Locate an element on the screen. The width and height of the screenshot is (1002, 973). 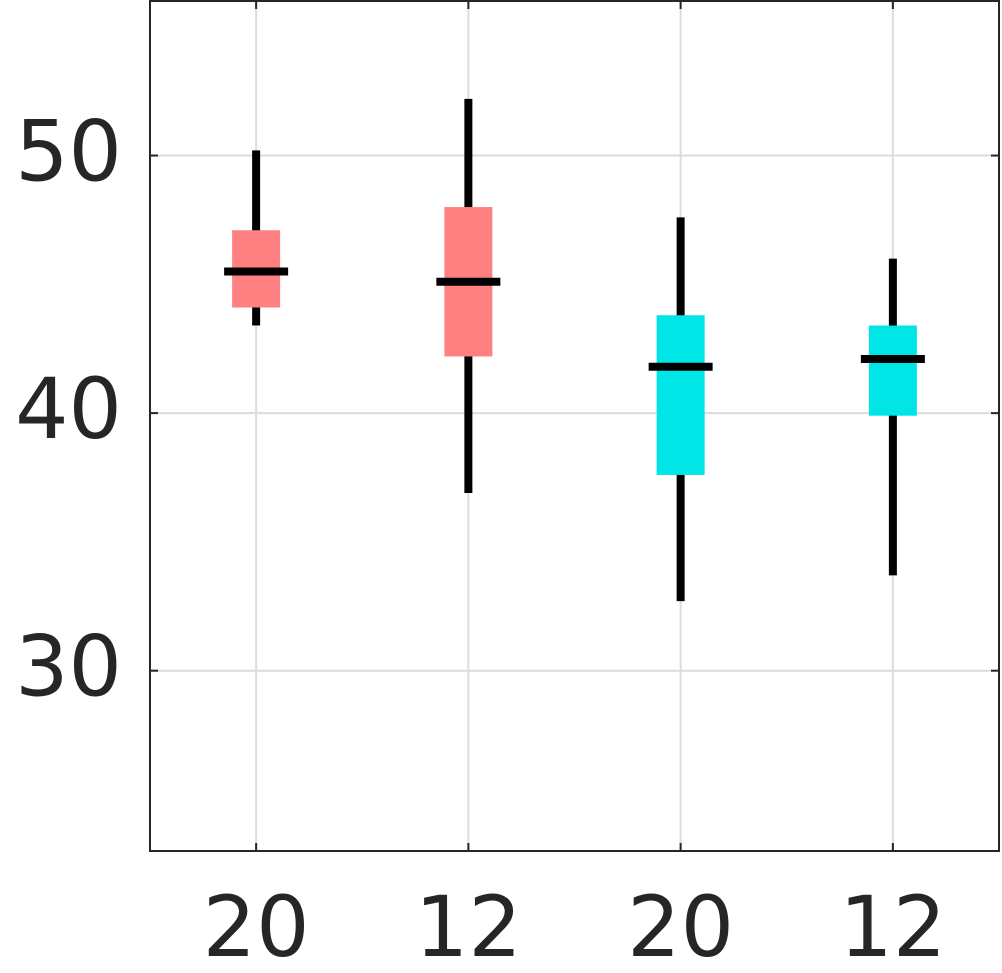
y-tick-label: 40 is located at coordinates (68, 409).